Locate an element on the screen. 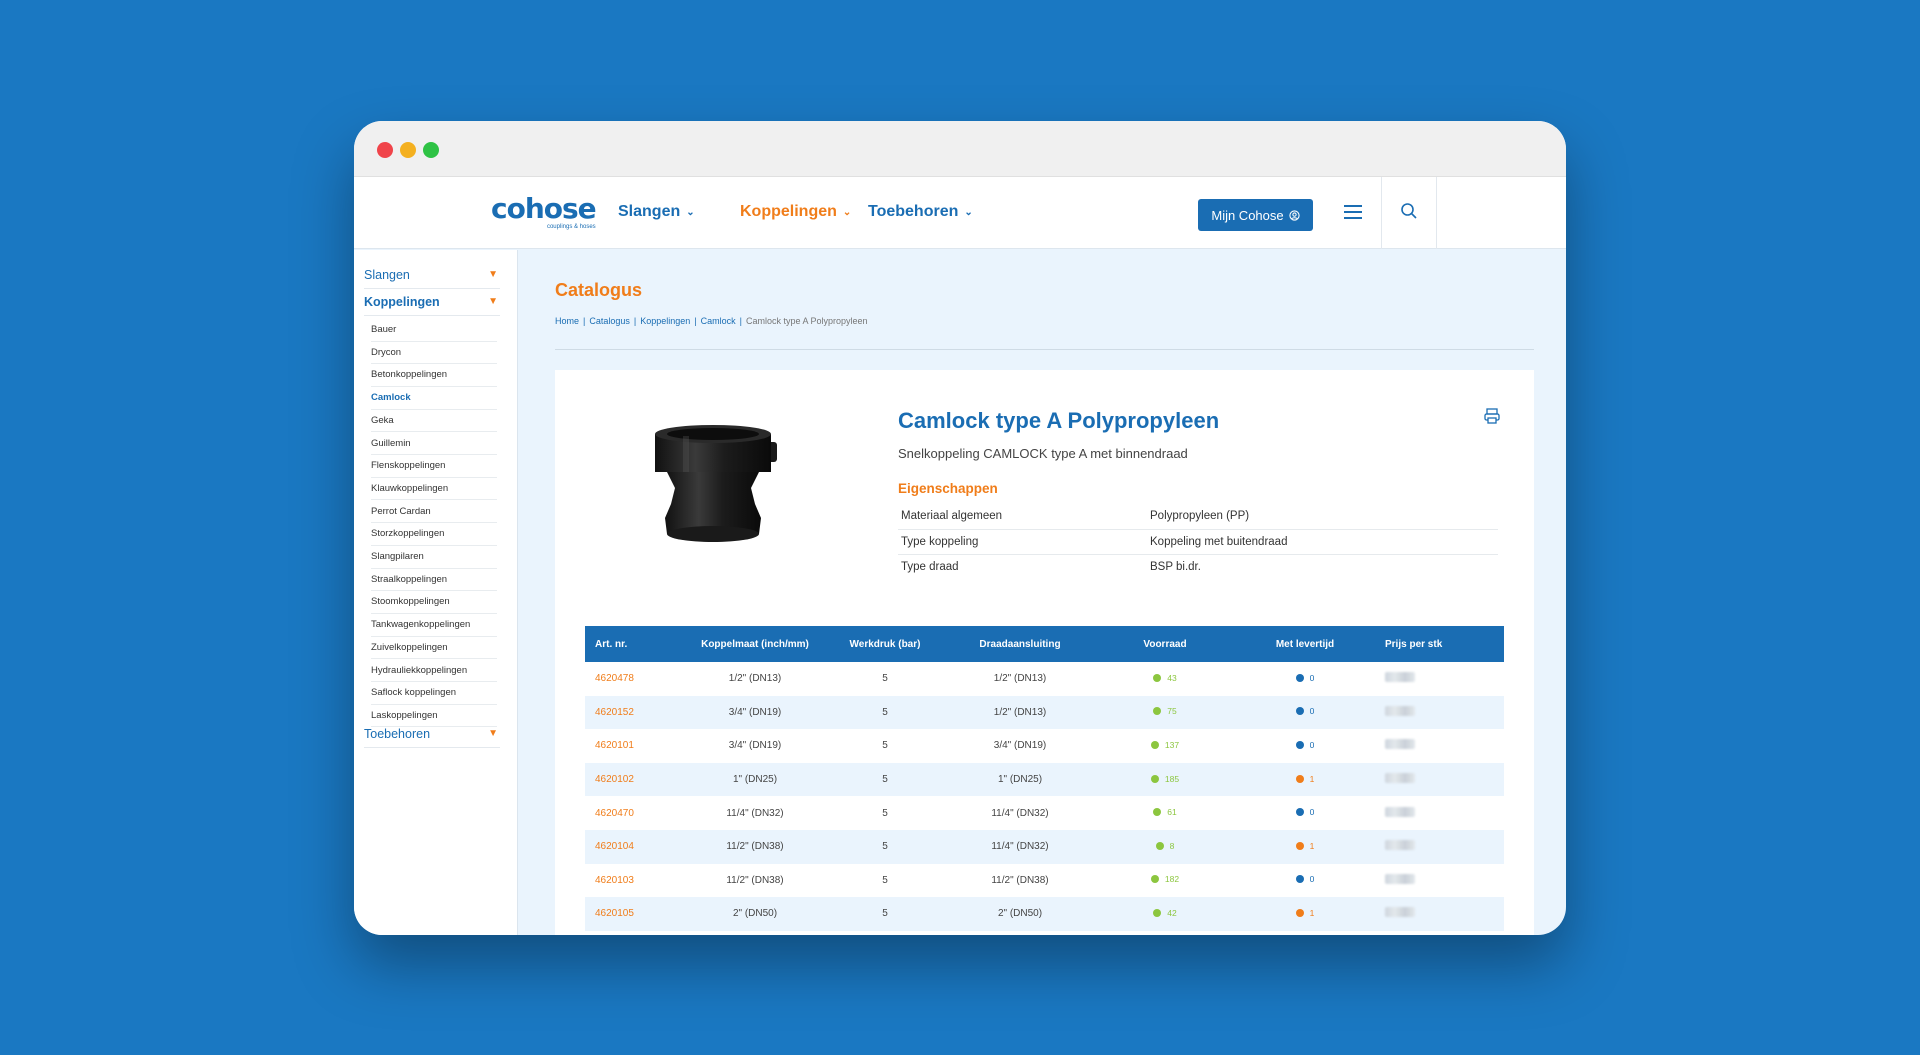  cell-pressure: 5 is located at coordinates (885, 712).